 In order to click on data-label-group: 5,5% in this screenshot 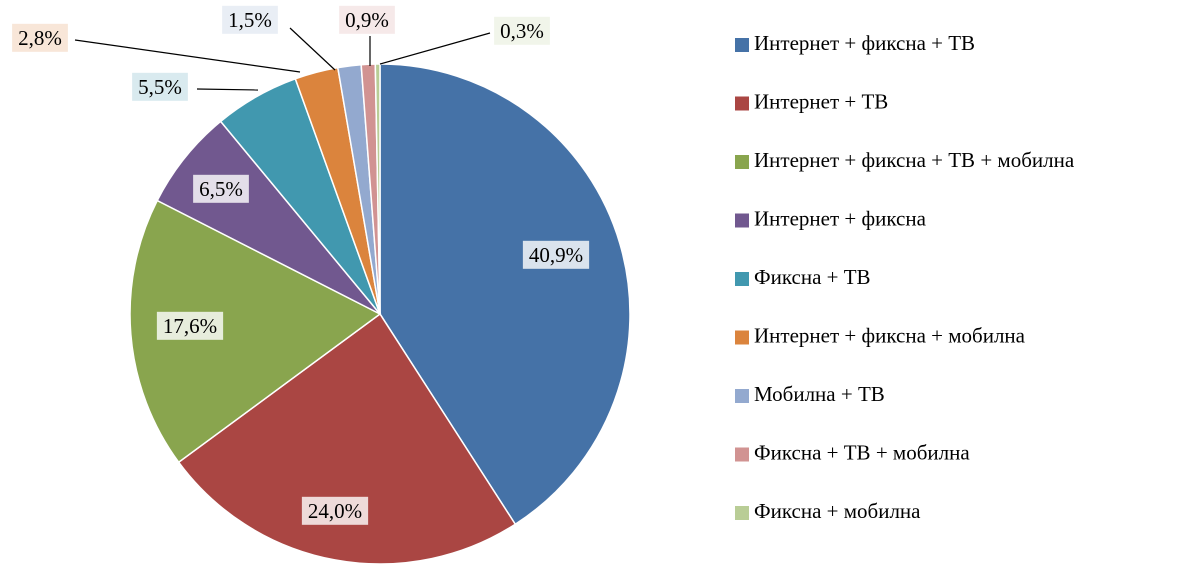, I will do `click(160, 86)`.